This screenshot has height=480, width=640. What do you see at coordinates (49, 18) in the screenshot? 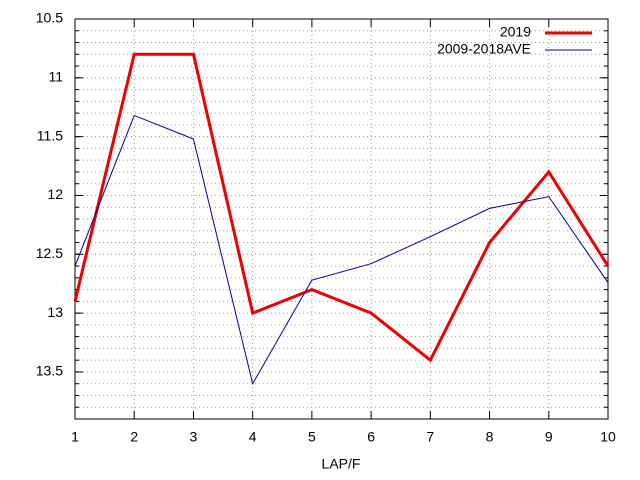
I see `y-tick-label: 10.5` at bounding box center [49, 18].